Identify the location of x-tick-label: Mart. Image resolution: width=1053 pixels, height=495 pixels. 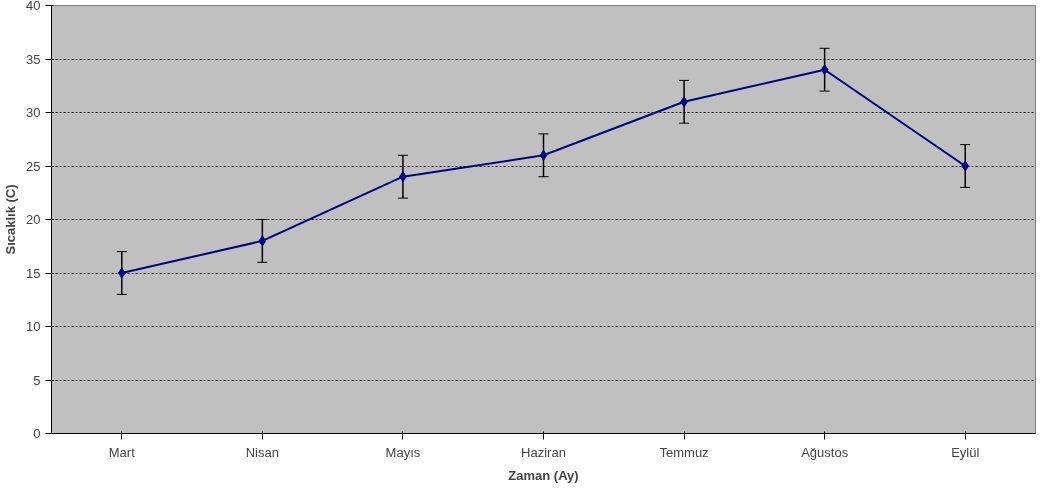
(122, 452).